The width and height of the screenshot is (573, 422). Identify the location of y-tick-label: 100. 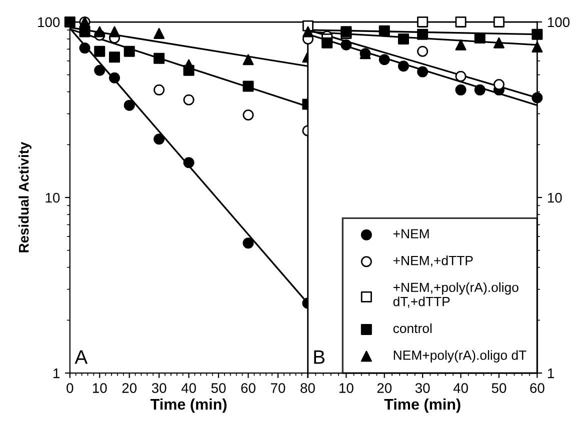
(49, 22).